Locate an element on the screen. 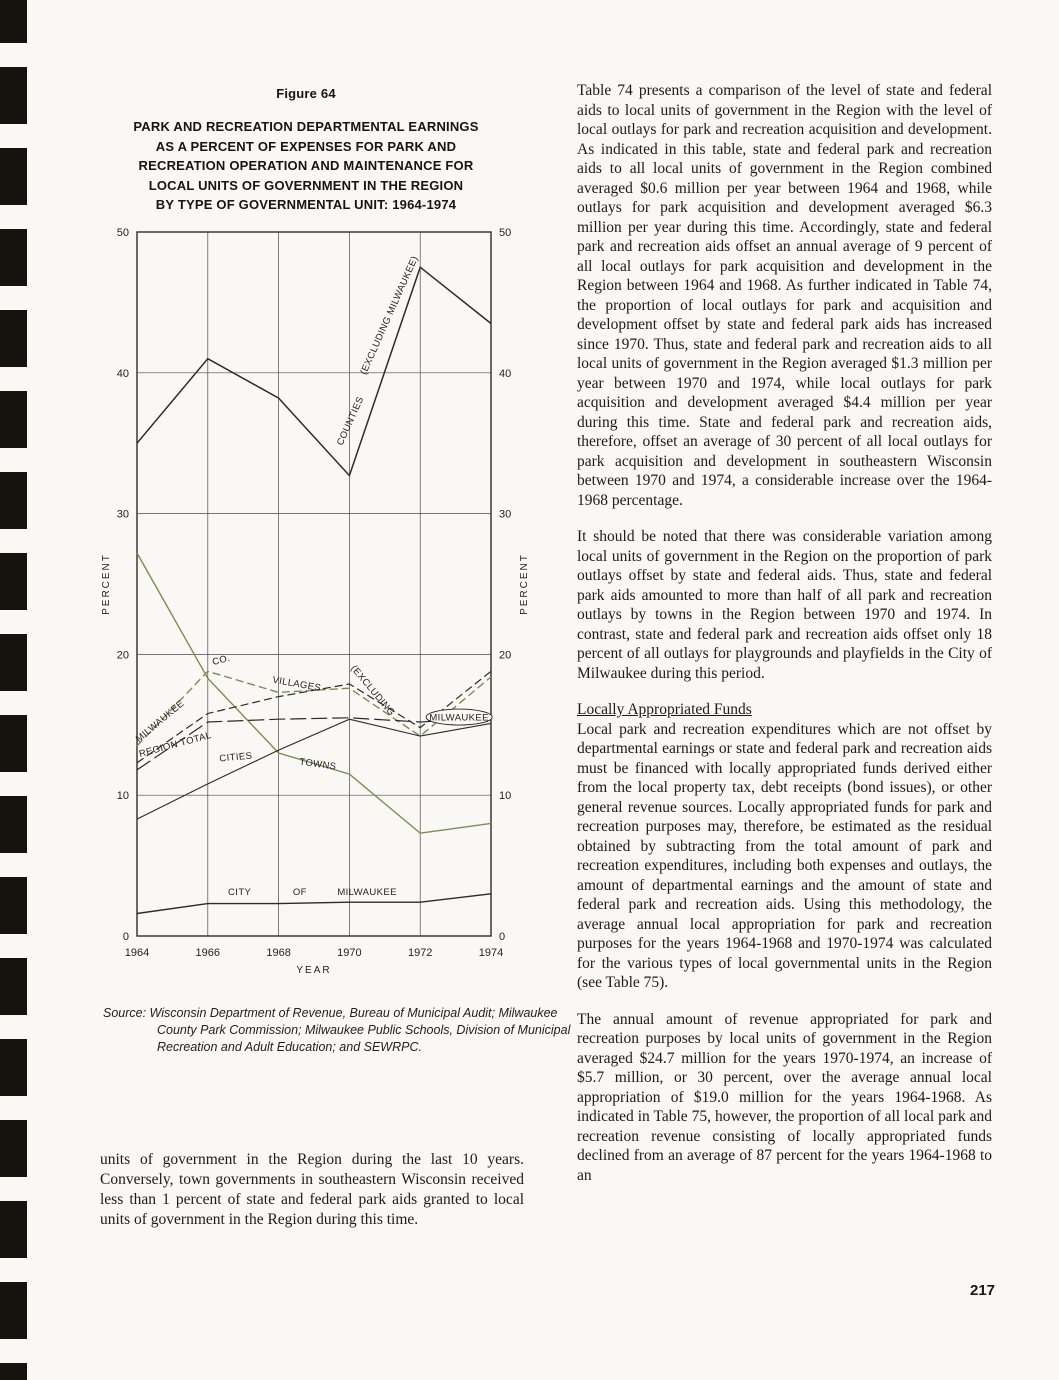 This screenshot has height=1380, width=1059. ytick-right: 40 is located at coordinates (505, 374).